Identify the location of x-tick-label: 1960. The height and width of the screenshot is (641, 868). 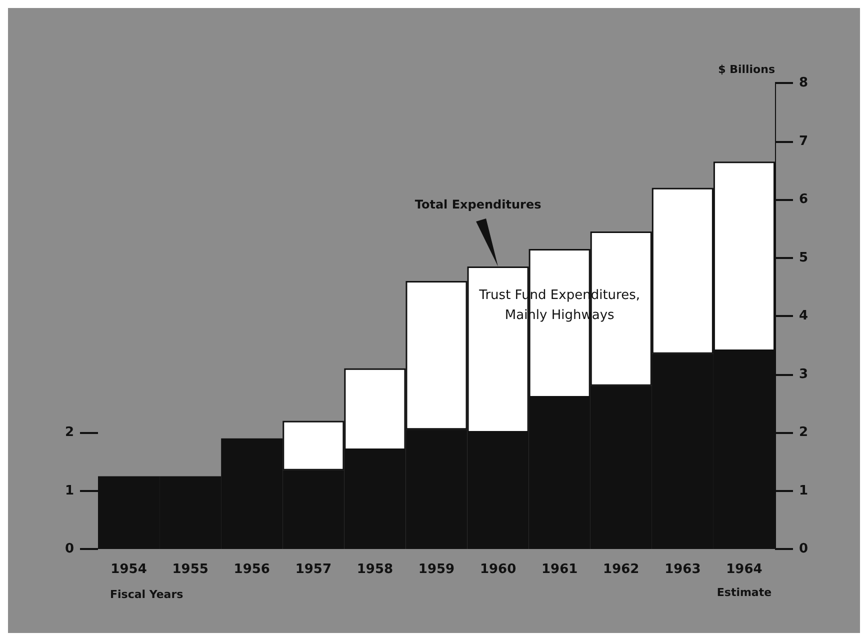
(498, 569).